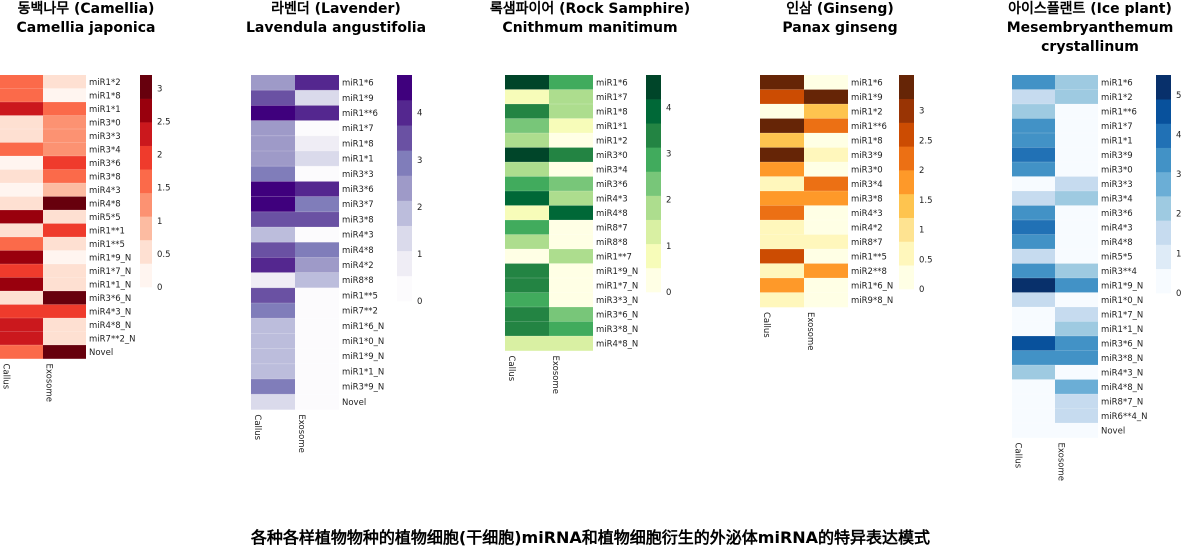 The width and height of the screenshot is (1181, 548). I want to click on row-label: miR8*7, so click(867, 243).